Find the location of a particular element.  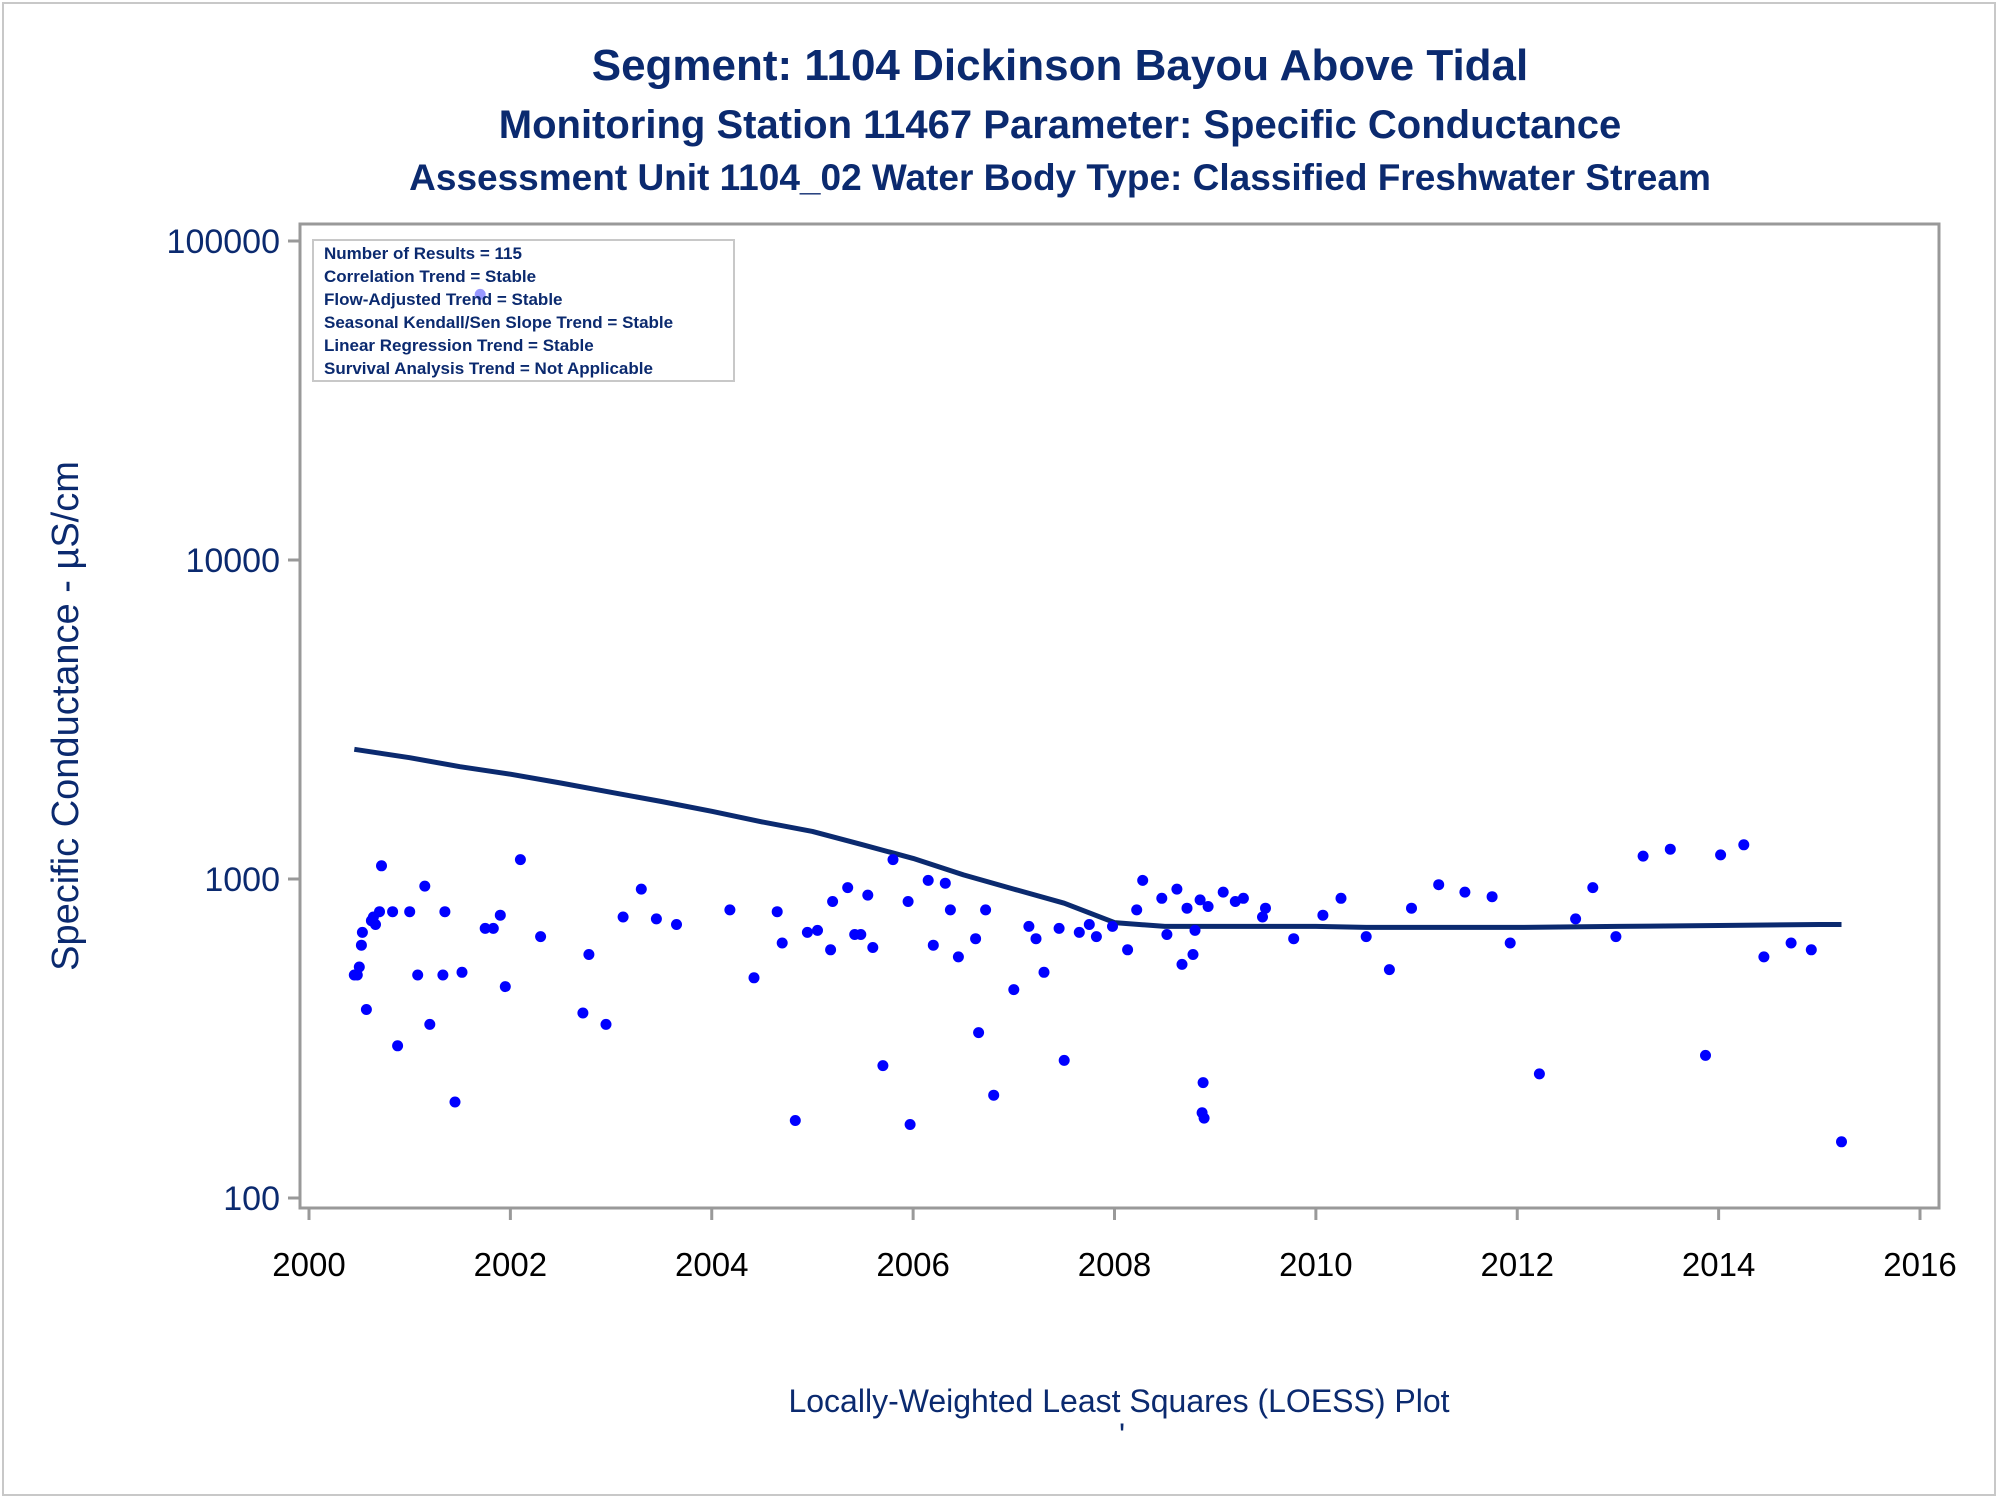

stat-survival: Survival Analysis Trend = Not Applicable is located at coordinates (488, 368).